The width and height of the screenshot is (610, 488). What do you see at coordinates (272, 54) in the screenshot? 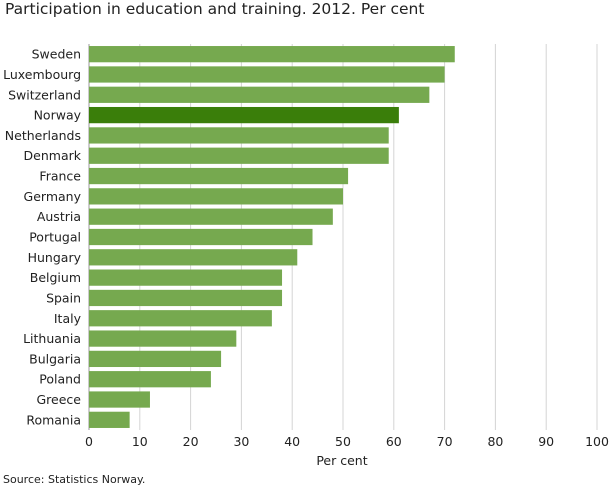
I see `bar-sweden` at bounding box center [272, 54].